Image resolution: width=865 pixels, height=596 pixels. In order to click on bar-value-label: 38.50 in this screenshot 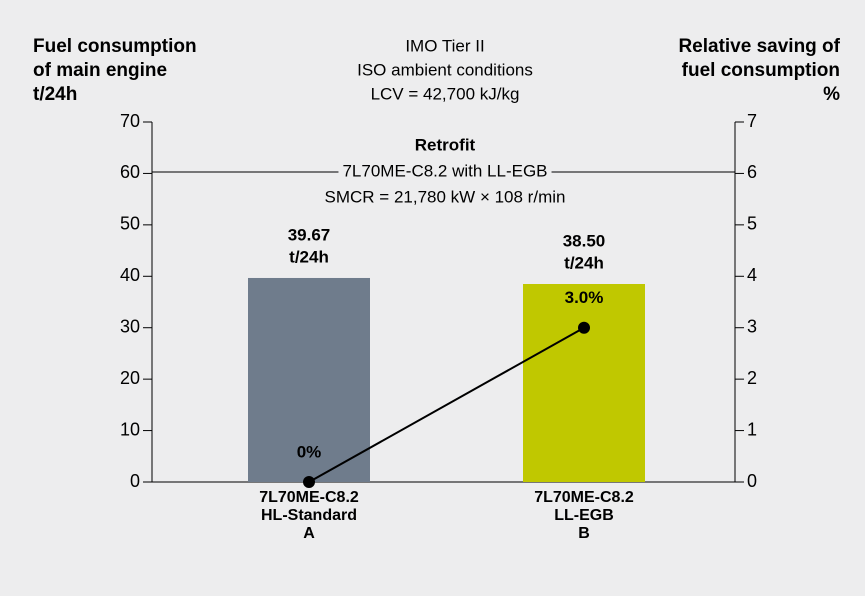, I will do `click(584, 240)`.